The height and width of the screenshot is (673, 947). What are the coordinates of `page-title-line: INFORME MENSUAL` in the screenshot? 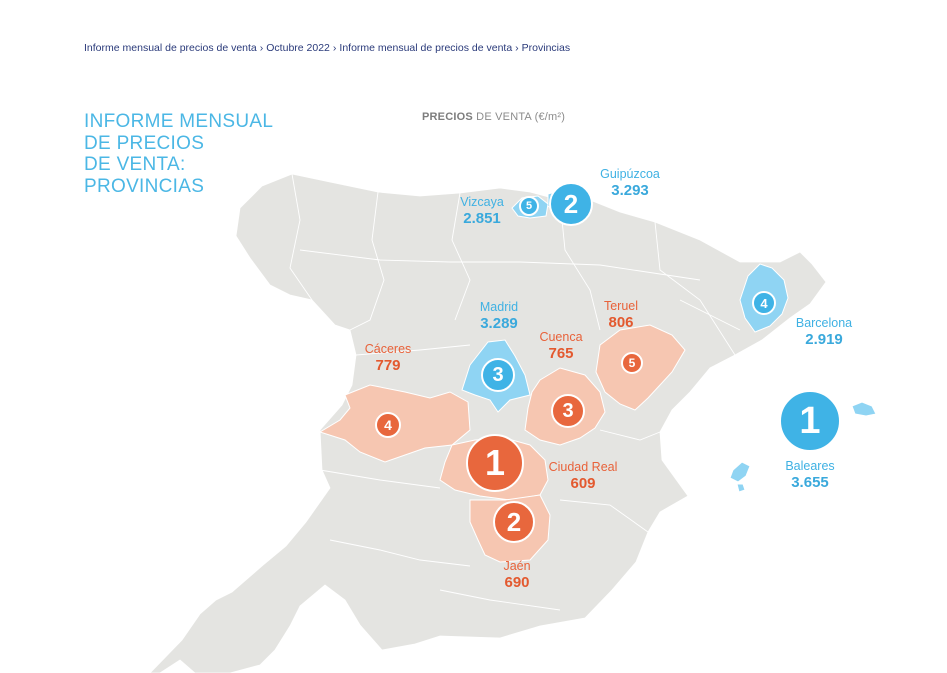 It's located at (179, 121).